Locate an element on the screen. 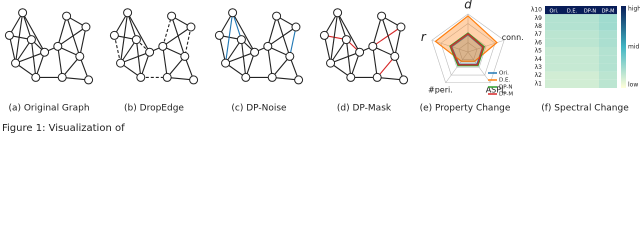 The image size is (640, 240). row-label: λ3 is located at coordinates (539, 67).